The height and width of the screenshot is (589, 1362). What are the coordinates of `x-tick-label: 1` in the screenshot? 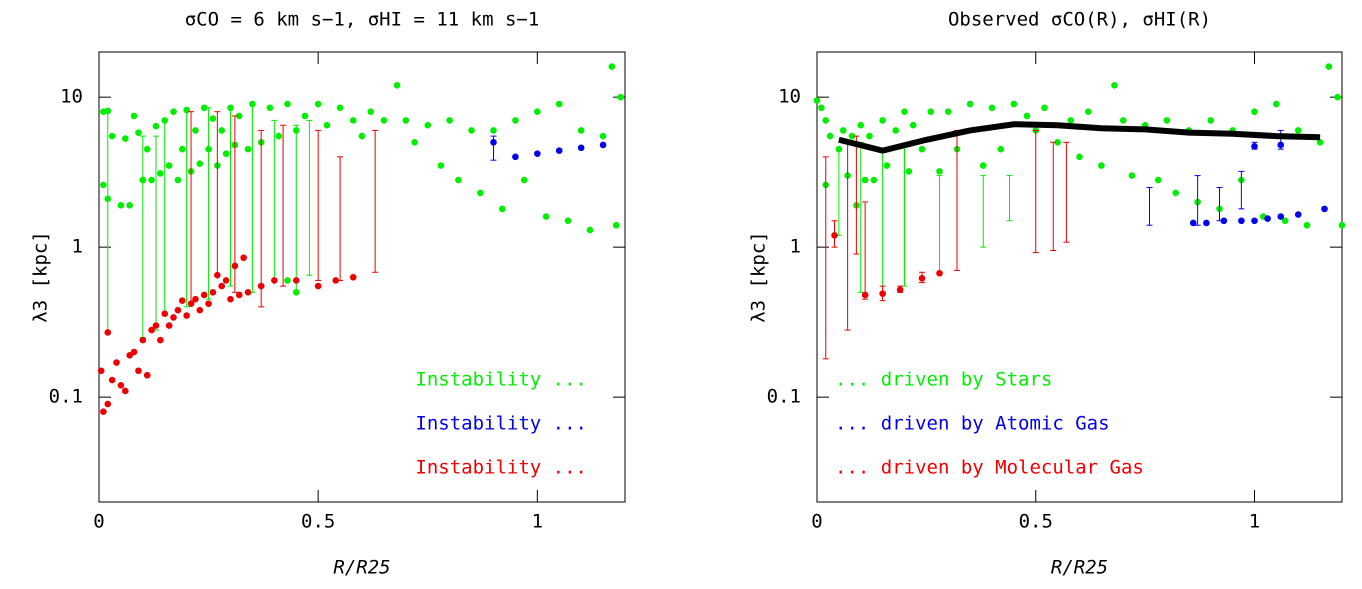 It's located at (537, 522).